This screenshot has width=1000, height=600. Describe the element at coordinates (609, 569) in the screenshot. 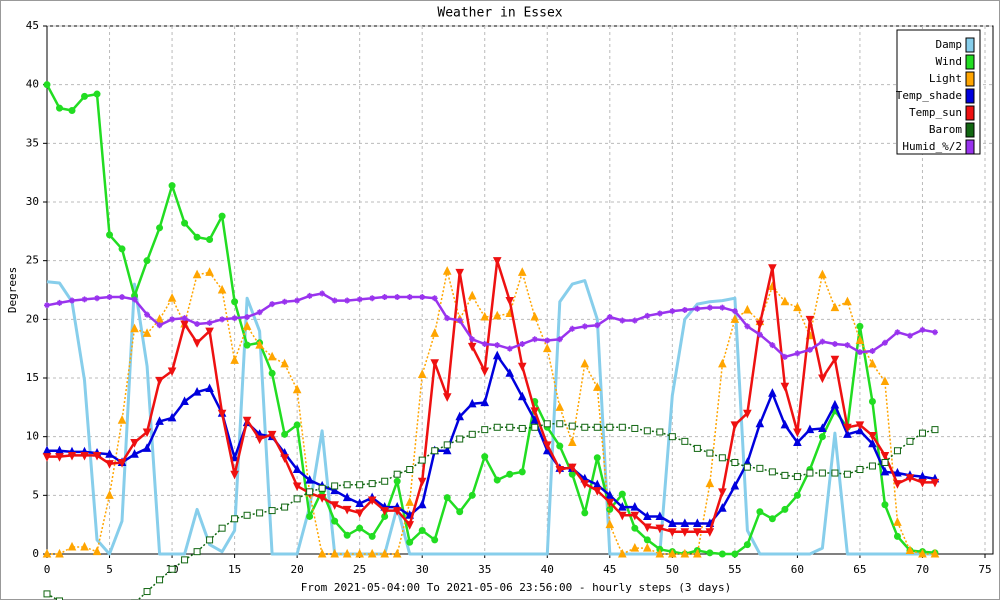

I see `x-tick-label: 45` at that location.